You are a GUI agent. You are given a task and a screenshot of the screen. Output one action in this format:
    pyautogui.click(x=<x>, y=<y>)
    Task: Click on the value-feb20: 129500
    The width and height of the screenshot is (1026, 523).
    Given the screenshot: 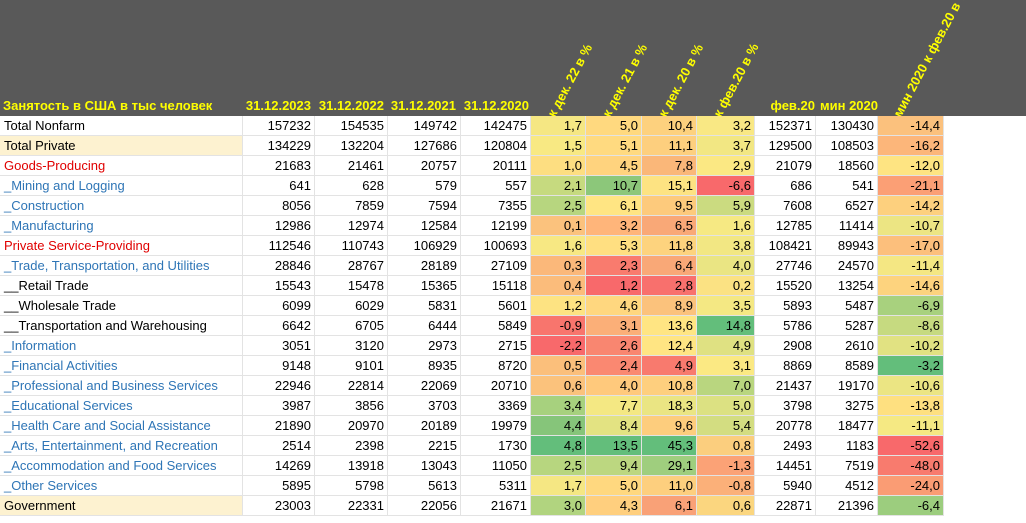 What is the action you would take?
    pyautogui.click(x=785, y=145)
    